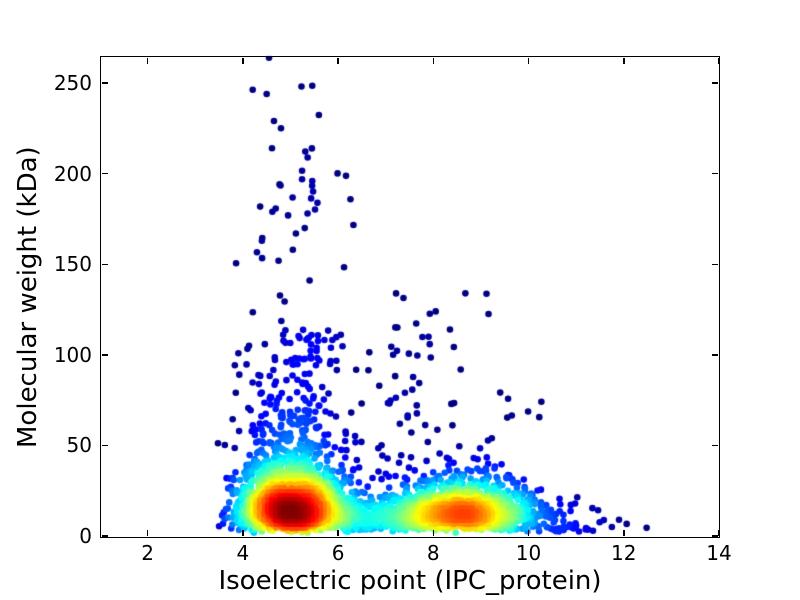 This screenshot has width=800, height=600. I want to click on y-tick-label: 50, so click(79, 445).